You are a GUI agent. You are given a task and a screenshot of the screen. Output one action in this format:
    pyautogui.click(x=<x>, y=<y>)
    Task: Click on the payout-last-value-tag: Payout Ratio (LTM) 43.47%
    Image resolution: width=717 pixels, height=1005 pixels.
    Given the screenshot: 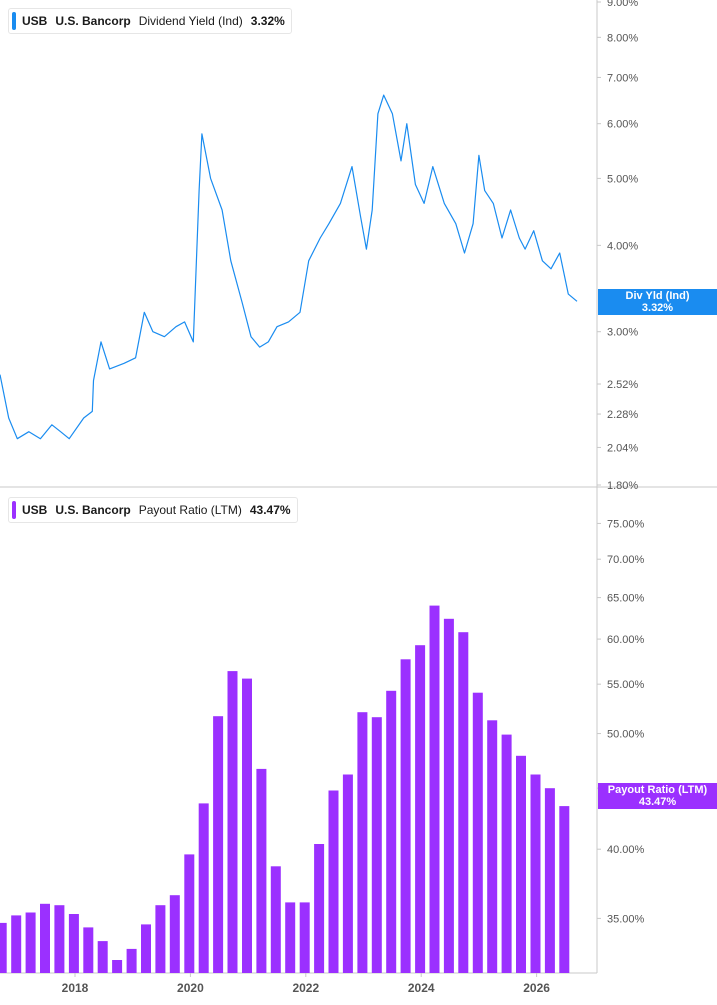 What is the action you would take?
    pyautogui.click(x=657, y=796)
    